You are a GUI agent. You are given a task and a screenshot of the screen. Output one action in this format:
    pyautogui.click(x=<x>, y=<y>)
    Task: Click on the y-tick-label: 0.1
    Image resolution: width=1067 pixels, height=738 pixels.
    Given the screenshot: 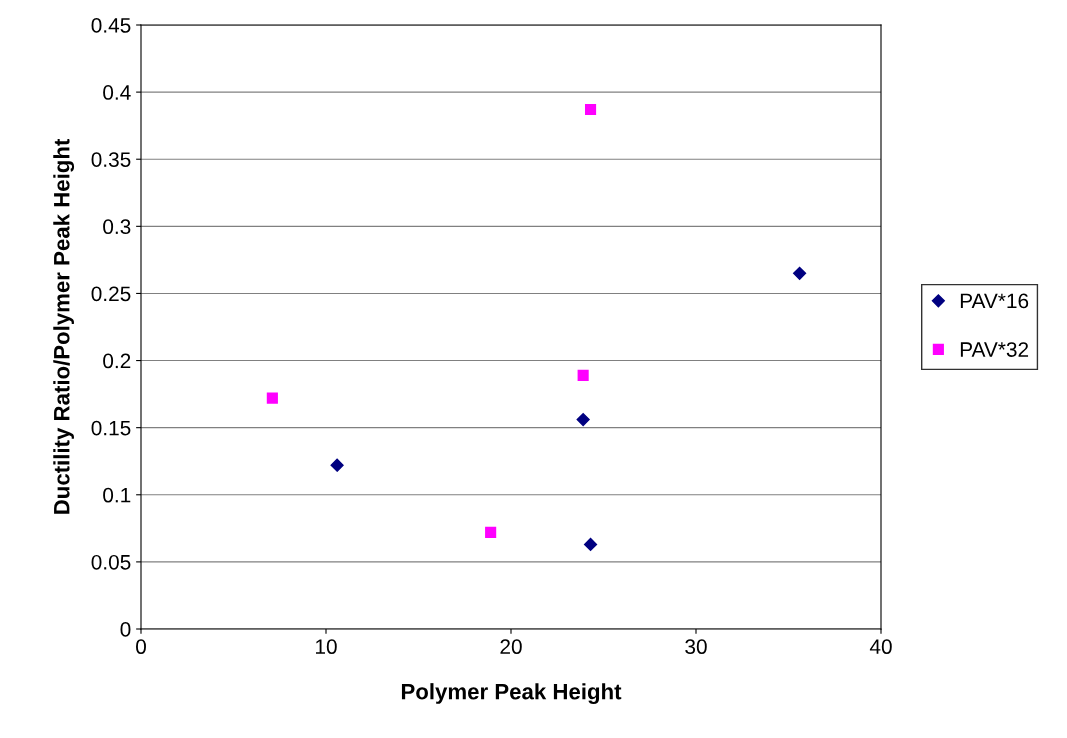 What is the action you would take?
    pyautogui.click(x=117, y=495)
    